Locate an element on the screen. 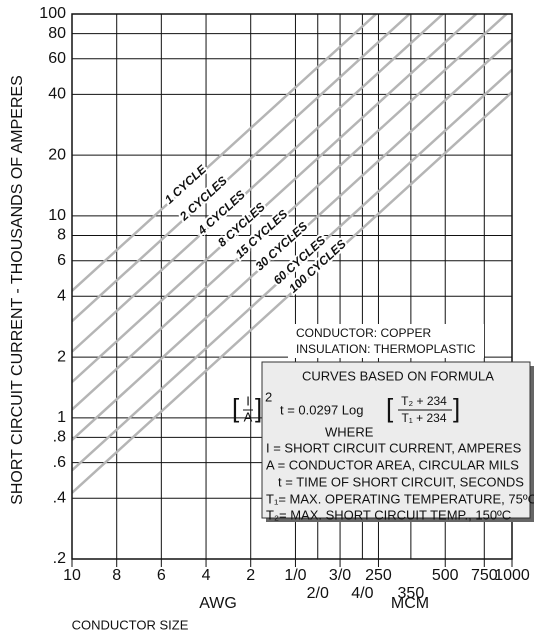 Image resolution: width=534 pixels, height=639 pixels. formula: T₂ + 234 is located at coordinates (424, 401).